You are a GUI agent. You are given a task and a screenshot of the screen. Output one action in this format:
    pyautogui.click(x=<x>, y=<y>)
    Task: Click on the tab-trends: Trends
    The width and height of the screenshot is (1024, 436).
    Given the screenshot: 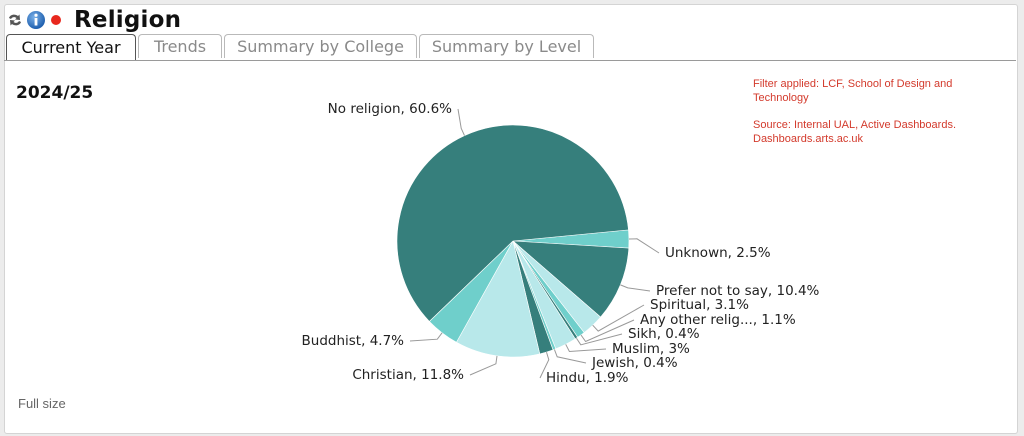 What is the action you would take?
    pyautogui.click(x=180, y=46)
    